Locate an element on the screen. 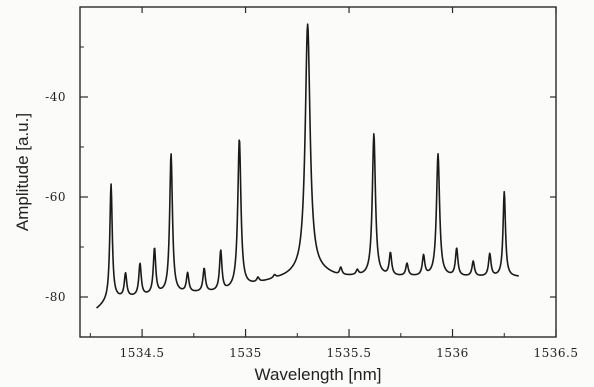  x-tick-label: 1535 is located at coordinates (245, 353).